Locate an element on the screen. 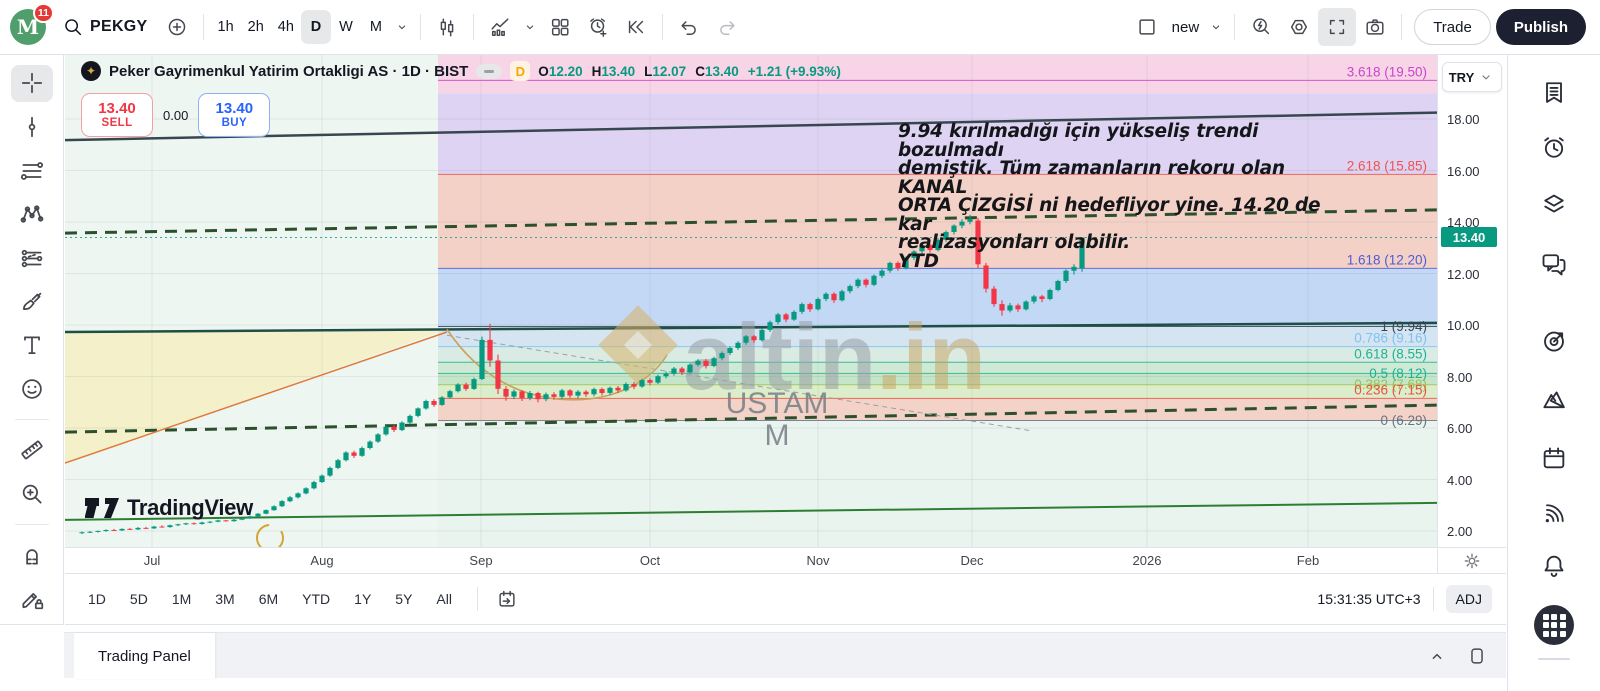 Image resolution: width=1600 pixels, height=691 pixels. time-tick-oct: Oct is located at coordinates (650, 560).